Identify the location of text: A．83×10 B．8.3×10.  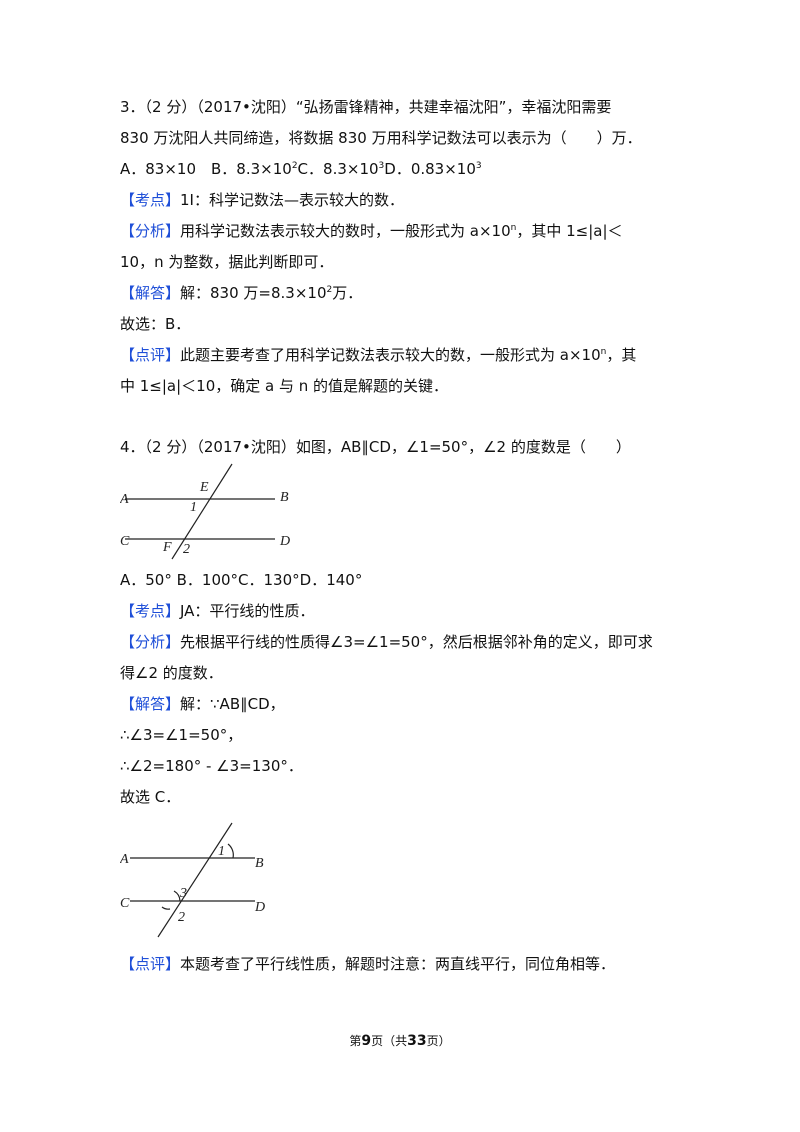
(206, 169).